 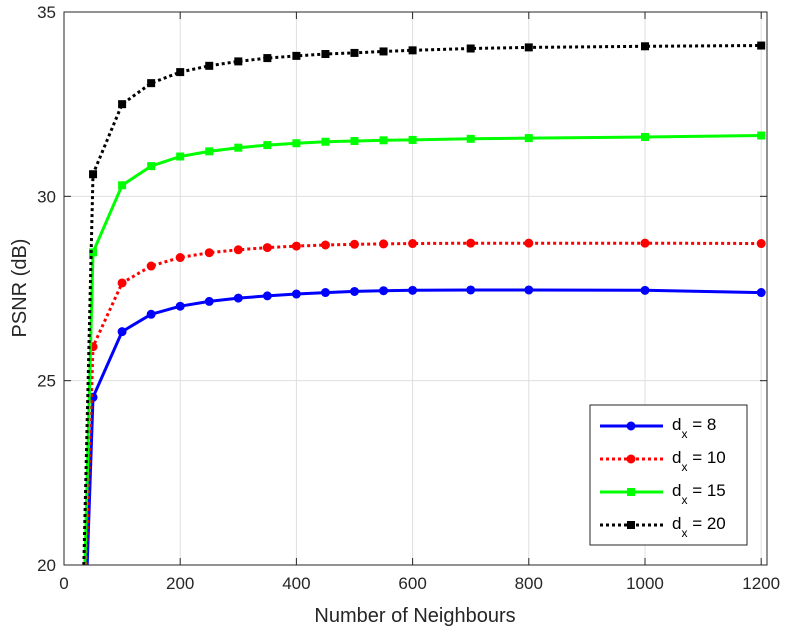 I want to click on x-tick-label: 200, so click(x=180, y=583).